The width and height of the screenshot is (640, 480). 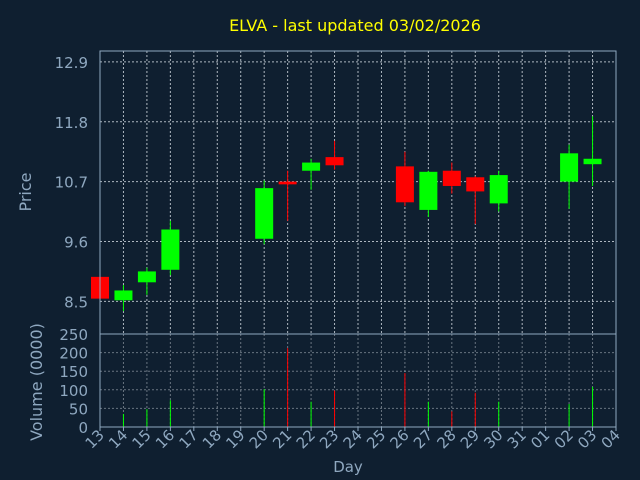 What do you see at coordinates (188, 439) in the screenshot?
I see `x-tick-label: 17` at bounding box center [188, 439].